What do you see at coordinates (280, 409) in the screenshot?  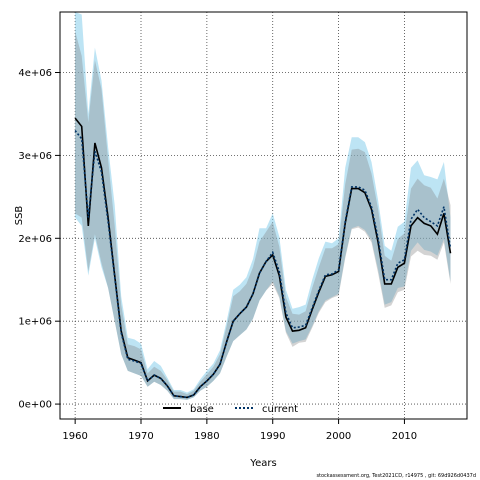 I see `legend-label-current: current` at bounding box center [280, 409].